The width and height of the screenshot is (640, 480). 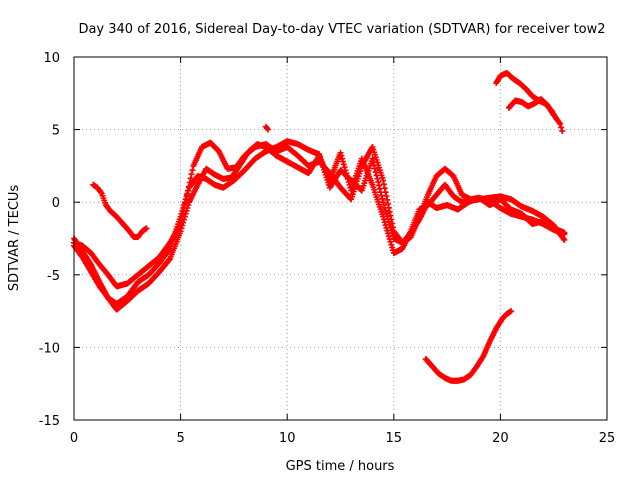 What do you see at coordinates (49, 421) in the screenshot?
I see `y-tick-label: -15` at bounding box center [49, 421].